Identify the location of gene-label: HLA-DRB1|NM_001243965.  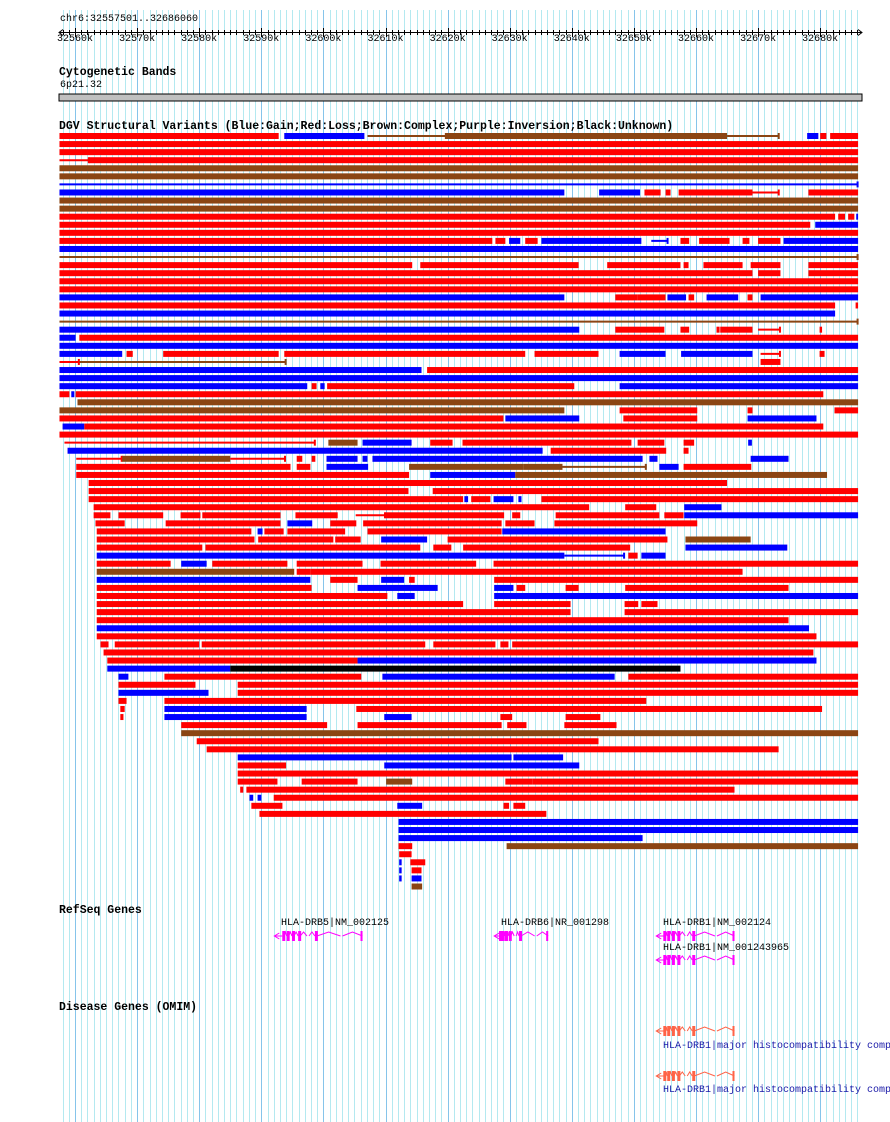
(726, 948).